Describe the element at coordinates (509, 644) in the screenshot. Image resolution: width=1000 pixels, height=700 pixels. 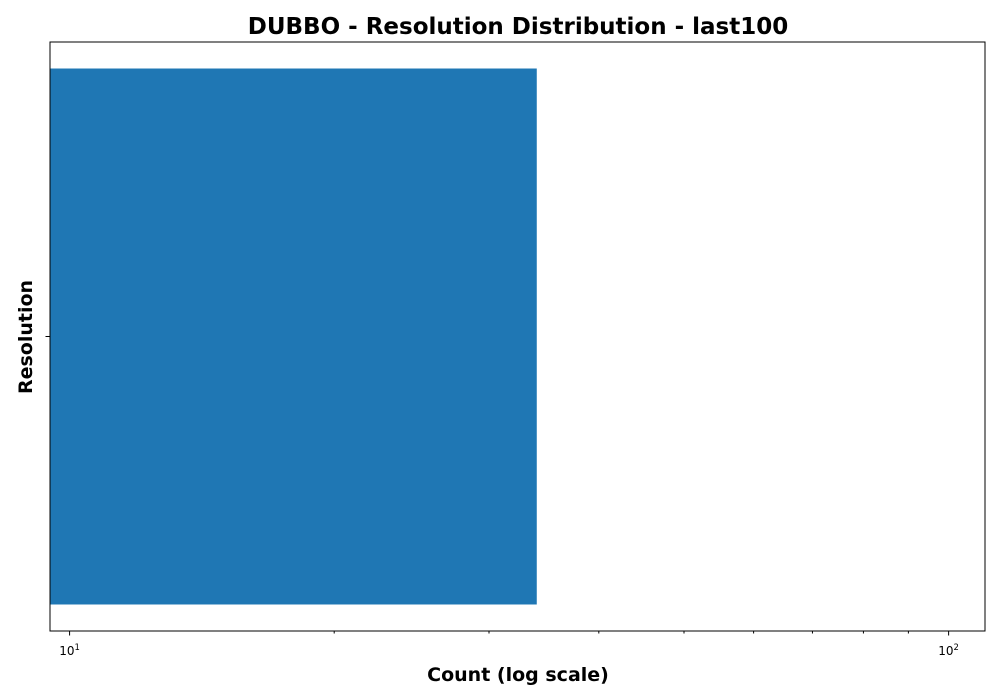
I see `x-axis-ticks: 101 102` at that location.